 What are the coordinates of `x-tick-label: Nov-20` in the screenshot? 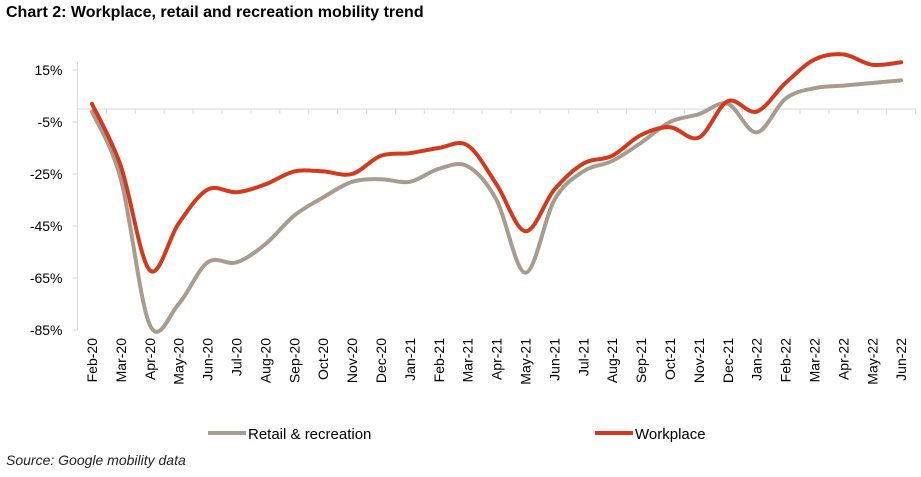 It's located at (352, 360).